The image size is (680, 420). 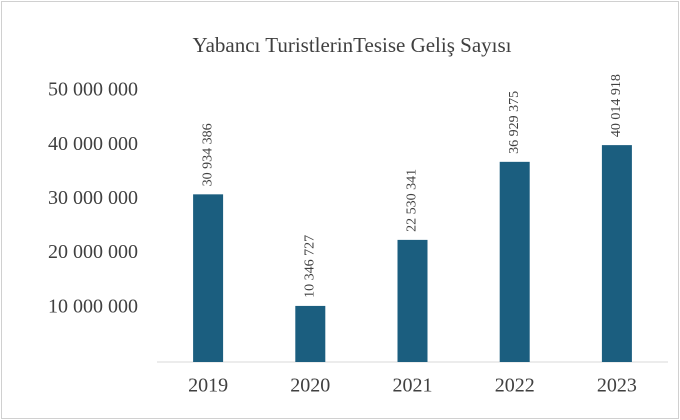 What do you see at coordinates (617, 386) in the screenshot?
I see `x-tick-label: 2023` at bounding box center [617, 386].